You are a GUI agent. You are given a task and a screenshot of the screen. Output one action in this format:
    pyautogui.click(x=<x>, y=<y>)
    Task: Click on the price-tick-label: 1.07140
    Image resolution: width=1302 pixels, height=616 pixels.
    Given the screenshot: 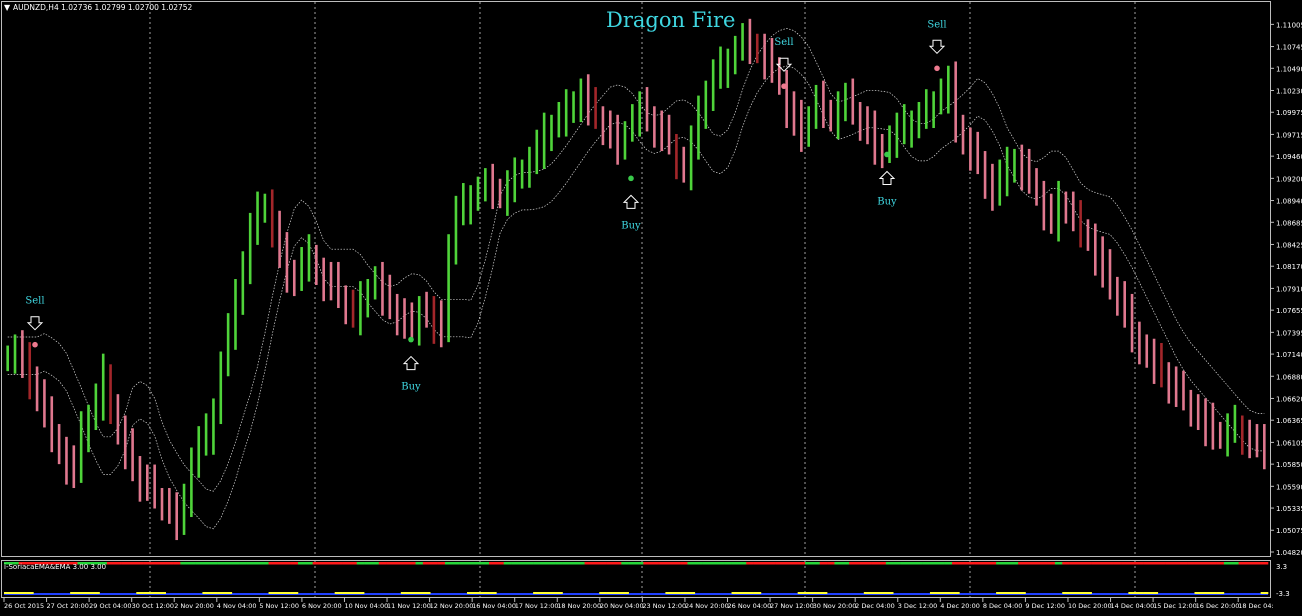 What is the action you would take?
    pyautogui.click(x=1289, y=355)
    